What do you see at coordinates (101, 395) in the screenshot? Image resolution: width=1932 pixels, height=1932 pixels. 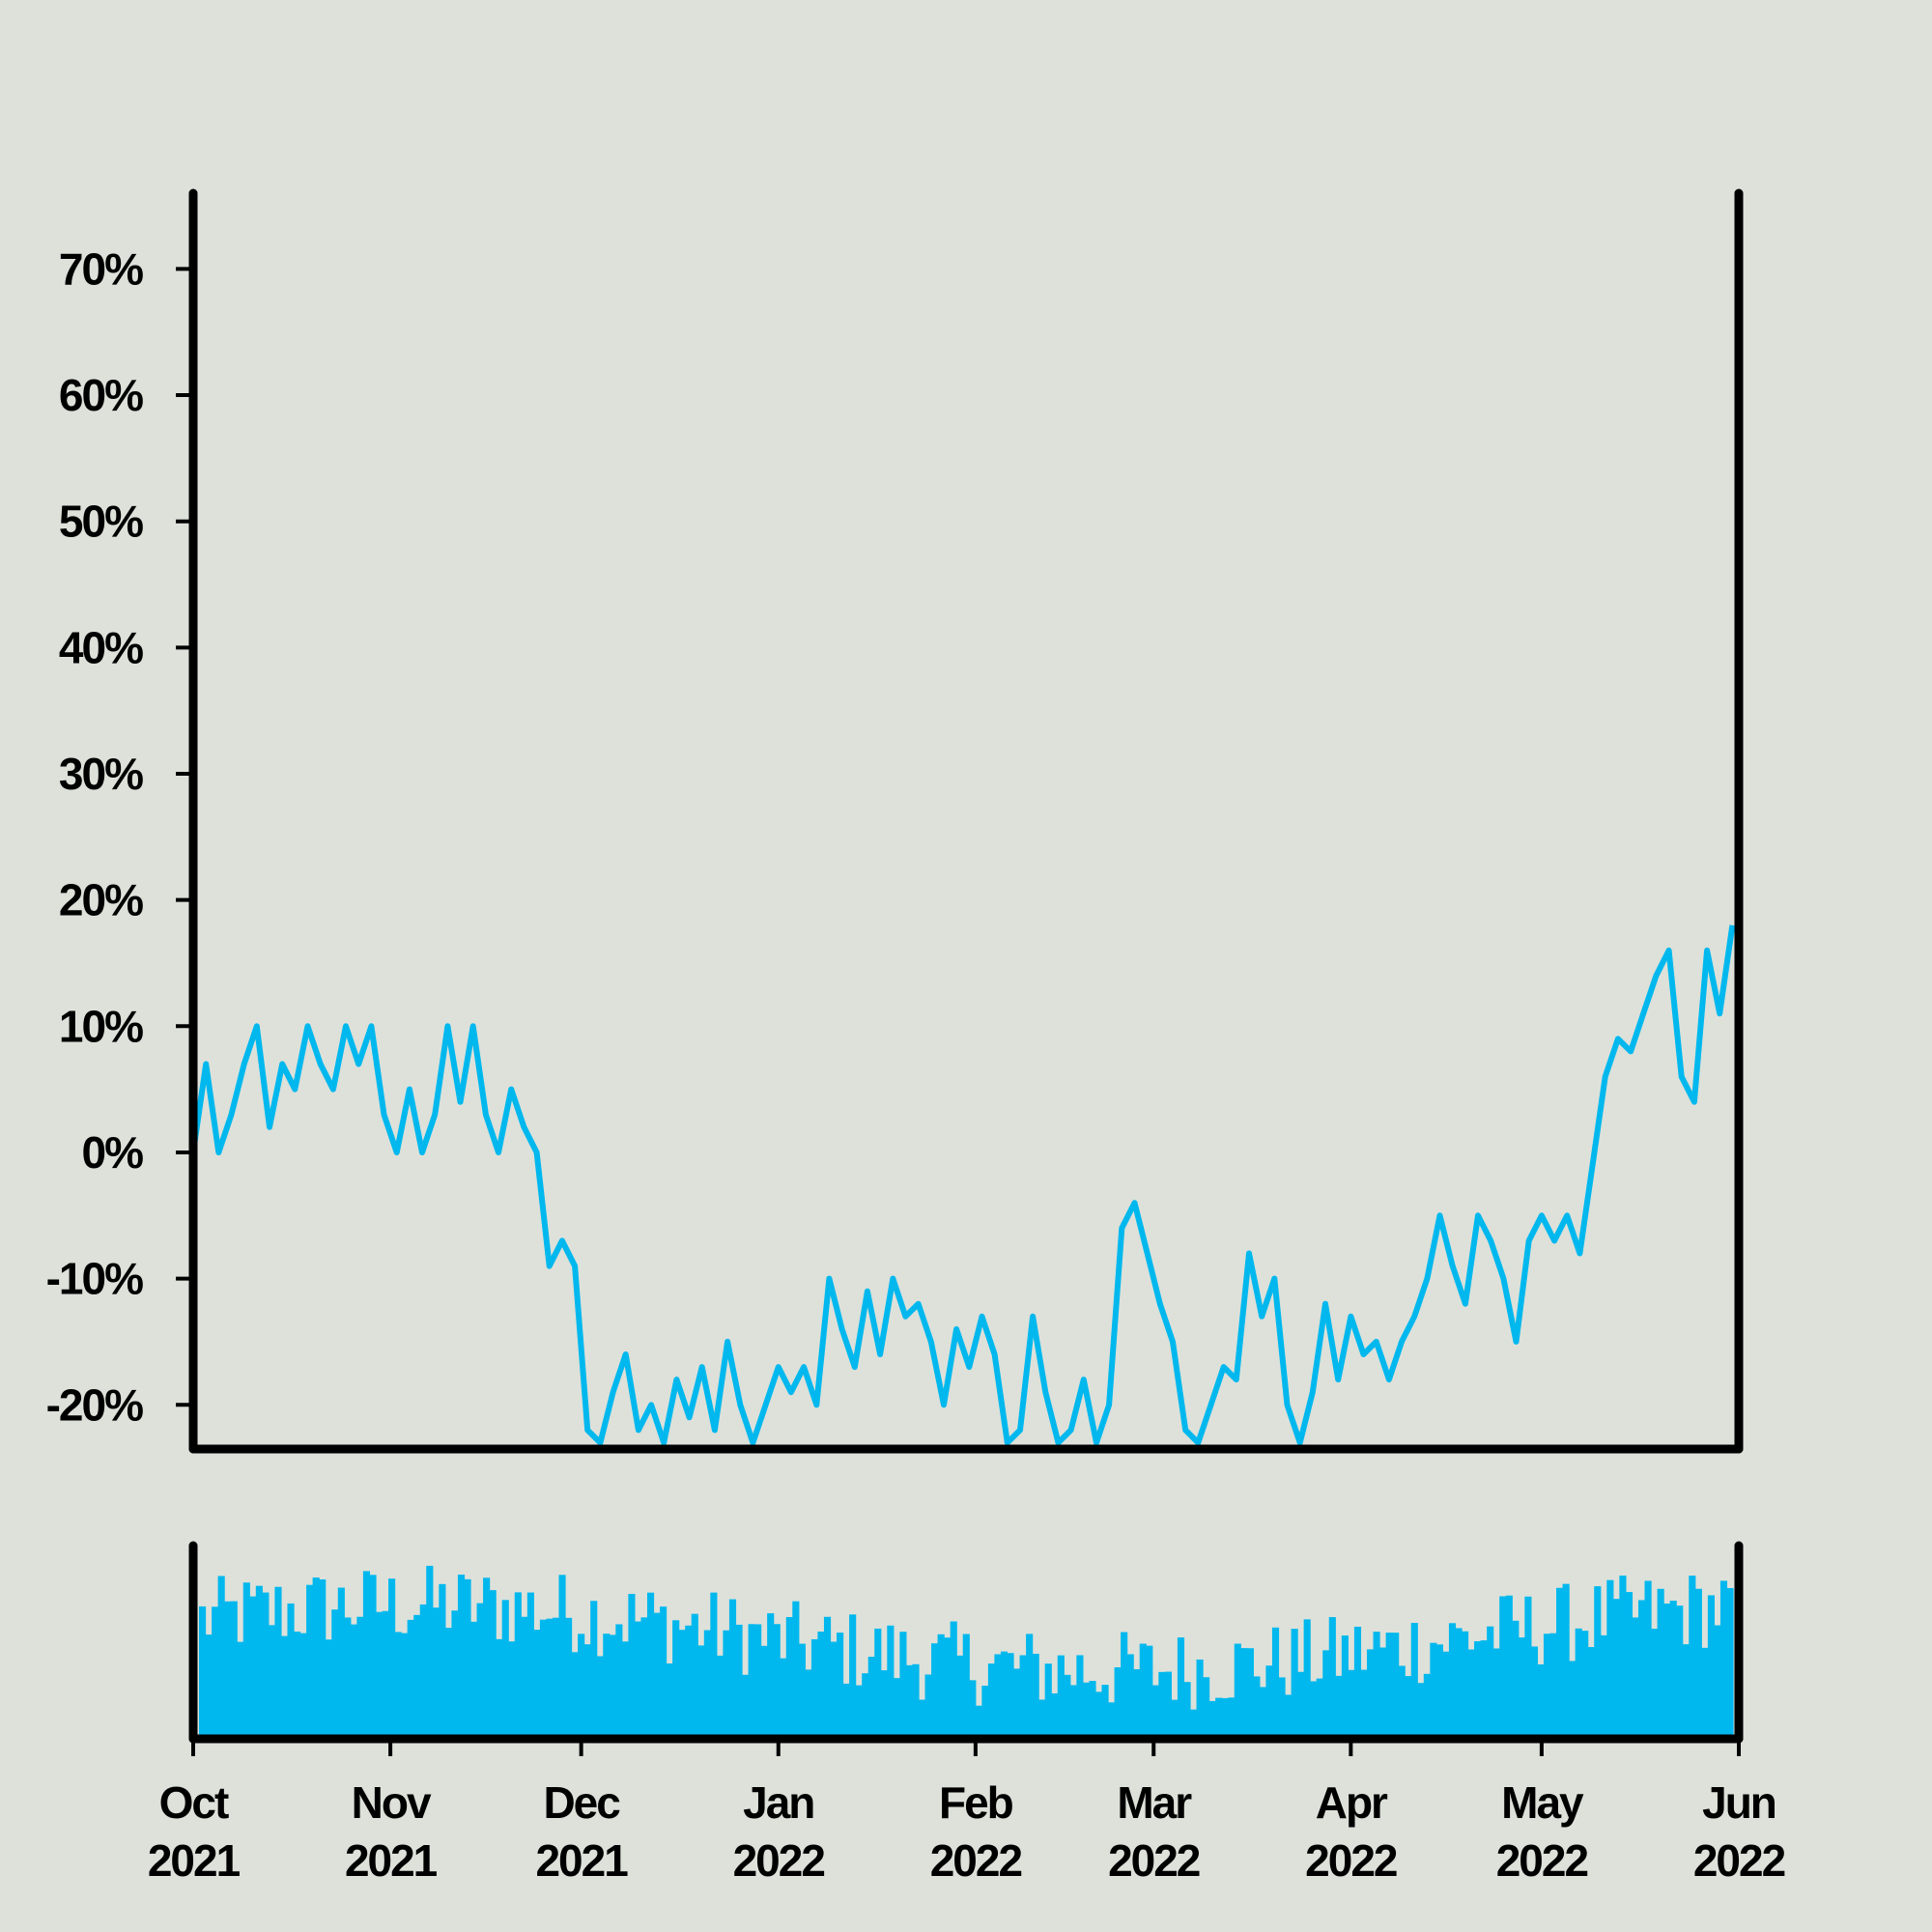 I see `y-tick-label: 60%` at bounding box center [101, 395].